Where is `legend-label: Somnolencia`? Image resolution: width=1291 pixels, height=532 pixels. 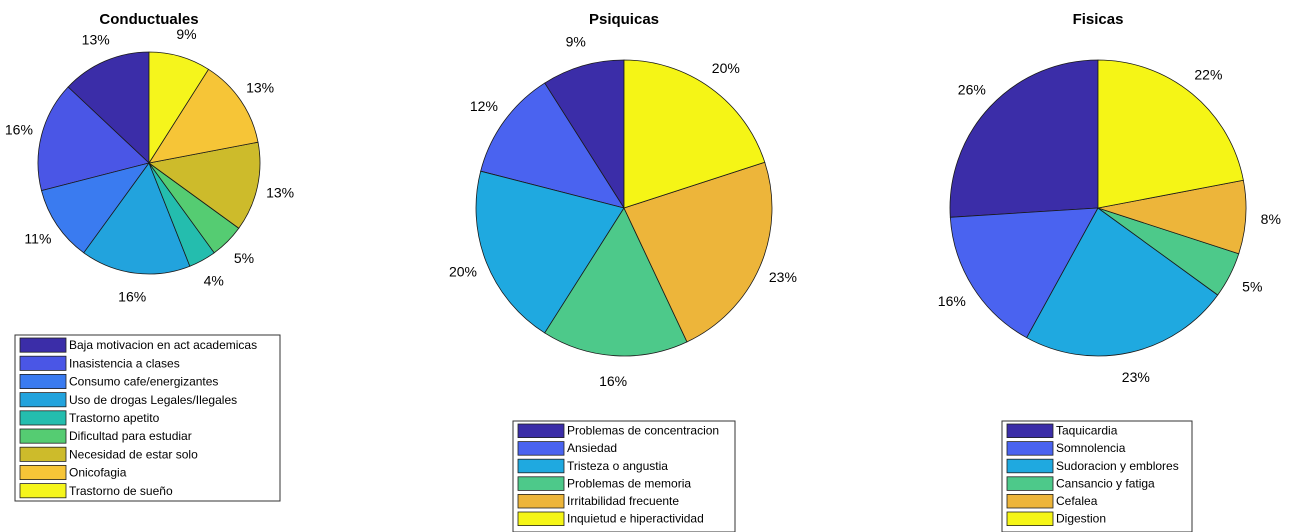
legend-label: Somnolencia is located at coordinates (1091, 448).